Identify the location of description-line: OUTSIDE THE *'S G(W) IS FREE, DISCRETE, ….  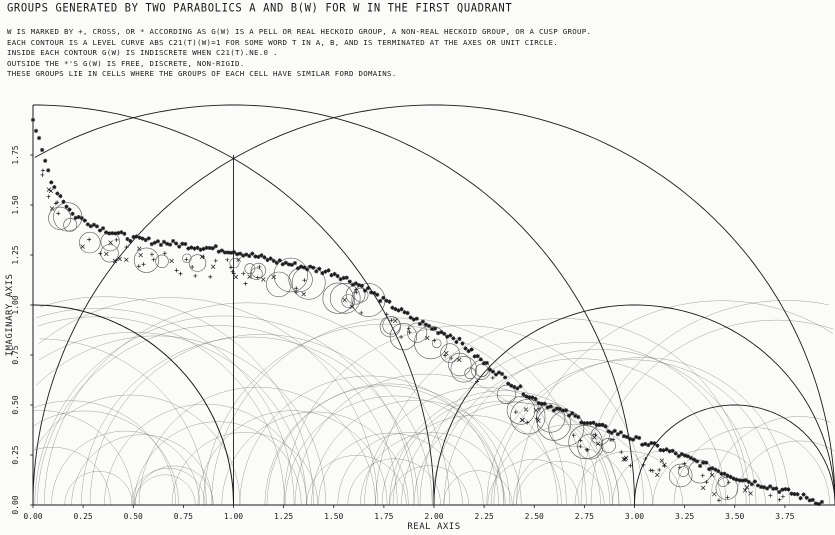
(126, 63).